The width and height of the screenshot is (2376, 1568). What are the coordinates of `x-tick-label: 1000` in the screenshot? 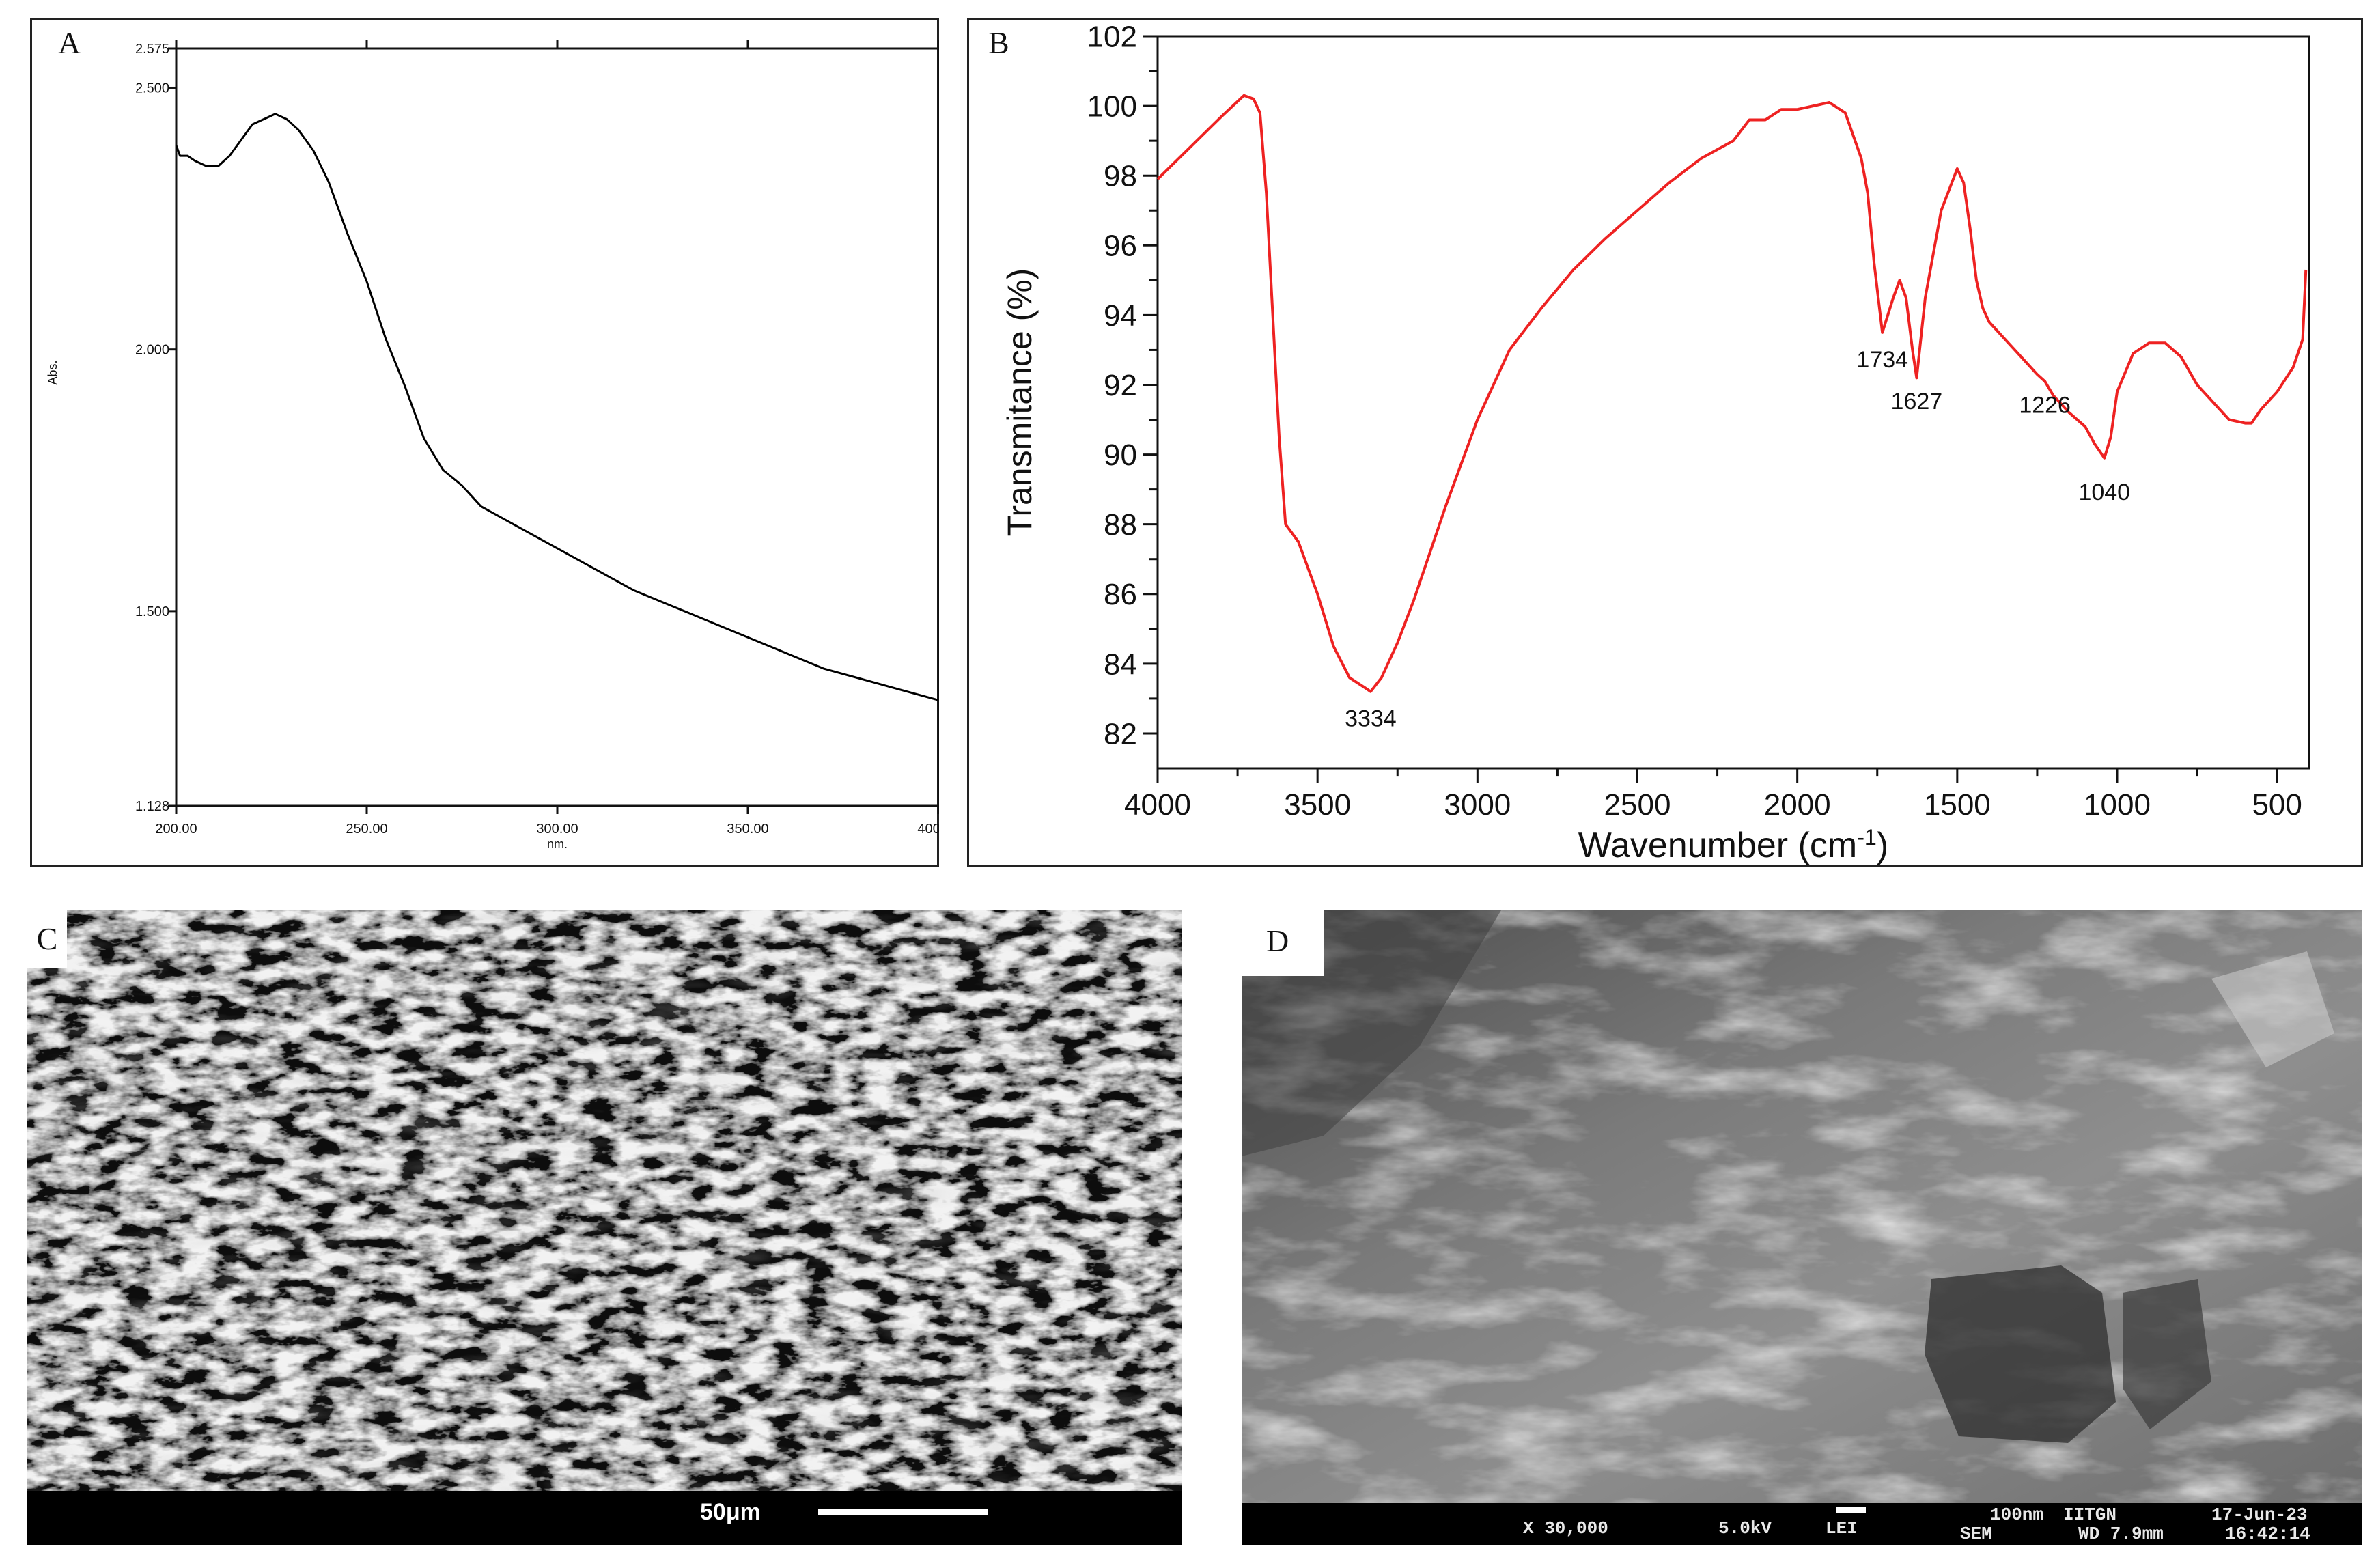 It's located at (2117, 805).